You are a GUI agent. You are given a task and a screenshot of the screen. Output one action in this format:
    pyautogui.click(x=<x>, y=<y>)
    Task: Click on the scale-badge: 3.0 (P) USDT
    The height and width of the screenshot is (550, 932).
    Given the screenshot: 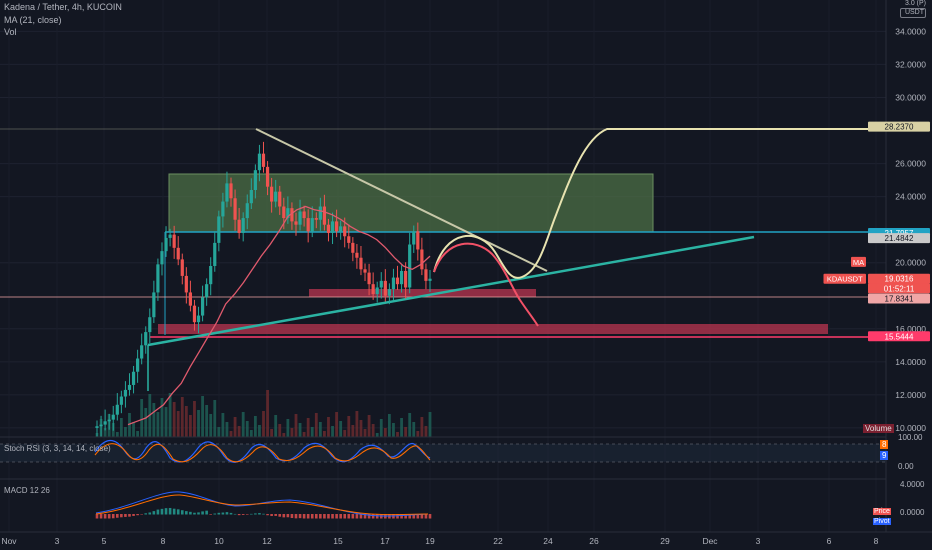 What is the action you would take?
    pyautogui.click(x=913, y=9)
    